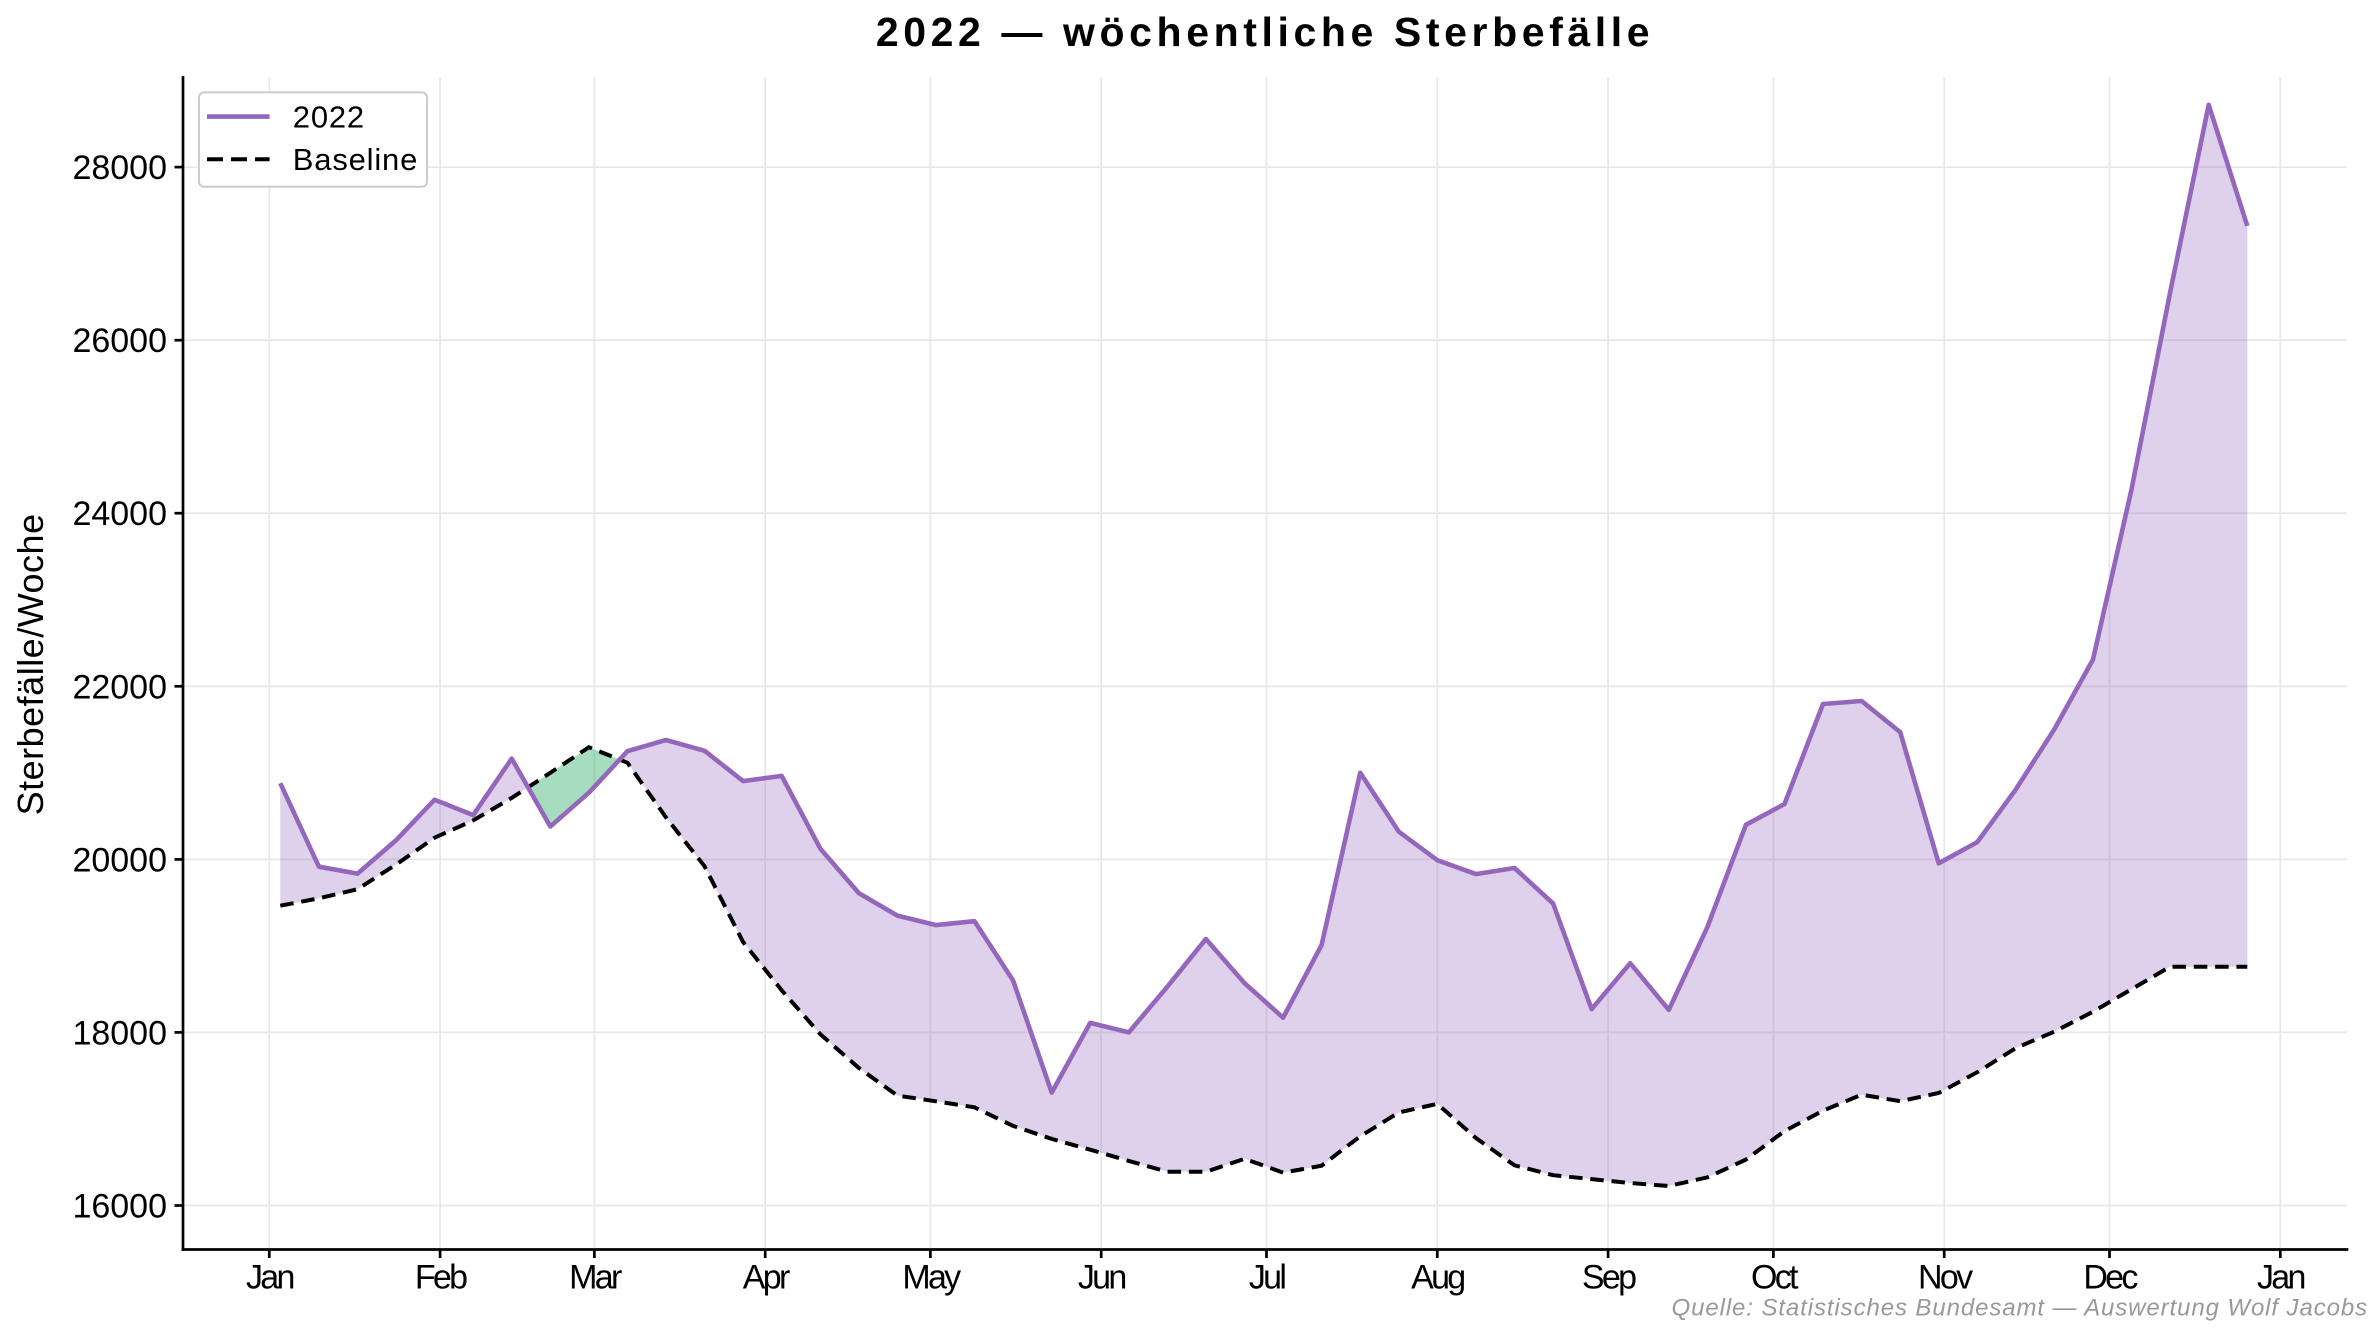  I want to click on svg-text: 18000, so click(119, 1033).